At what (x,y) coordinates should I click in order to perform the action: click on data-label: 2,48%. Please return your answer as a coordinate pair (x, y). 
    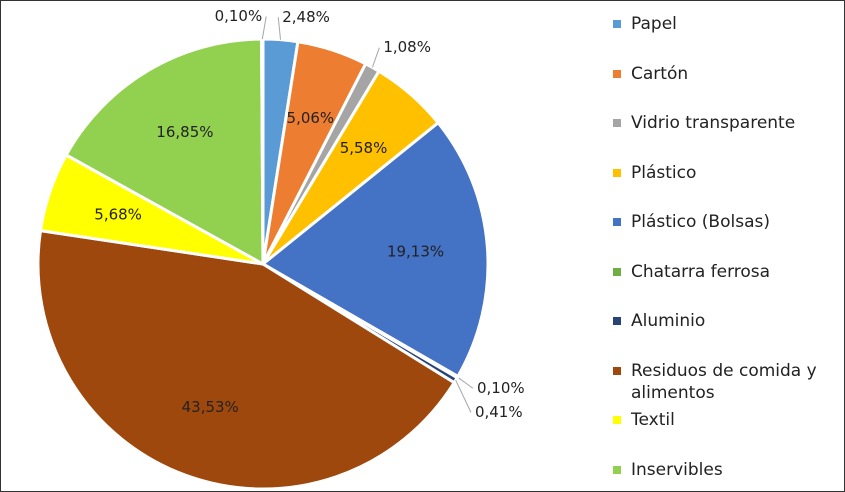
    Looking at the image, I should click on (306, 17).